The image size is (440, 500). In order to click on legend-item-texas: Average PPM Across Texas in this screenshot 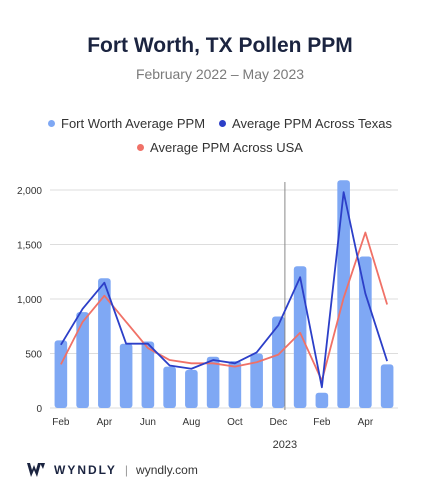, I will do `click(305, 123)`.